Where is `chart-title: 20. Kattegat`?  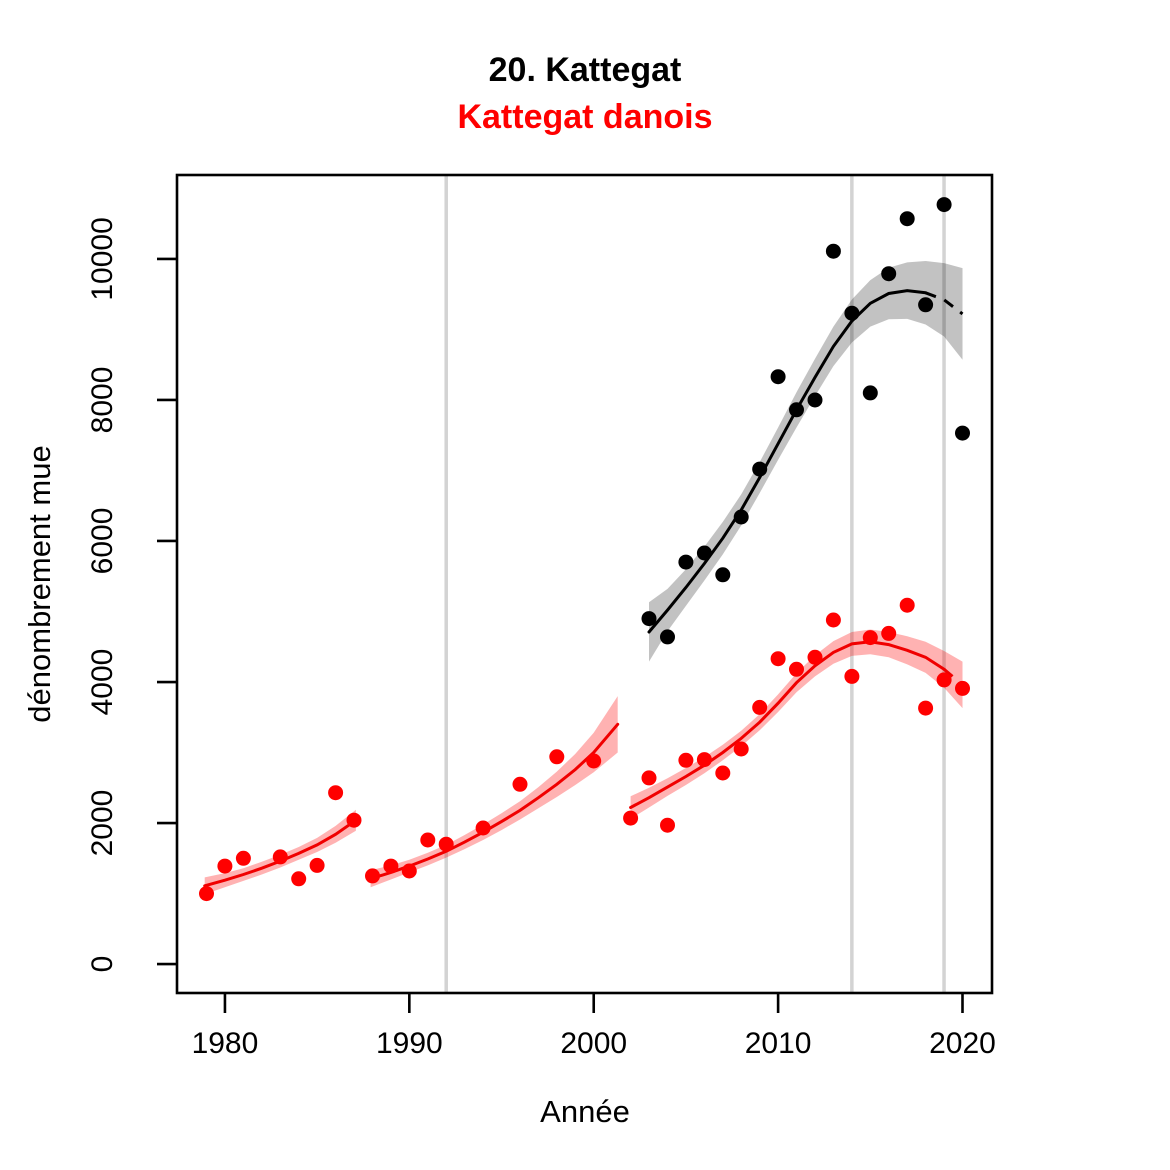 chart-title: 20. Kattegat is located at coordinates (585, 70).